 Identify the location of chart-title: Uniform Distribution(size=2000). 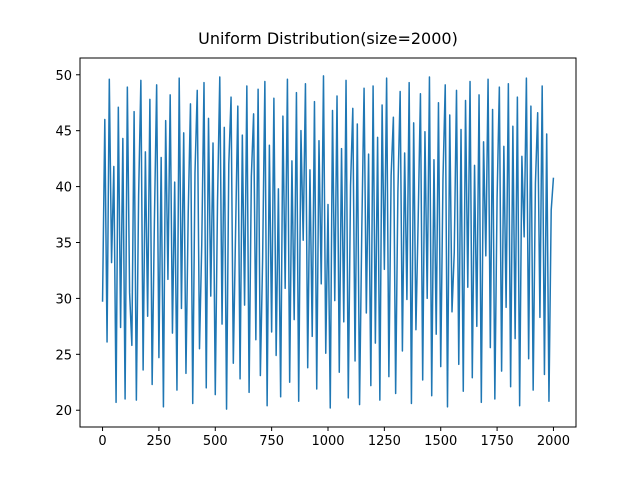
(328, 38).